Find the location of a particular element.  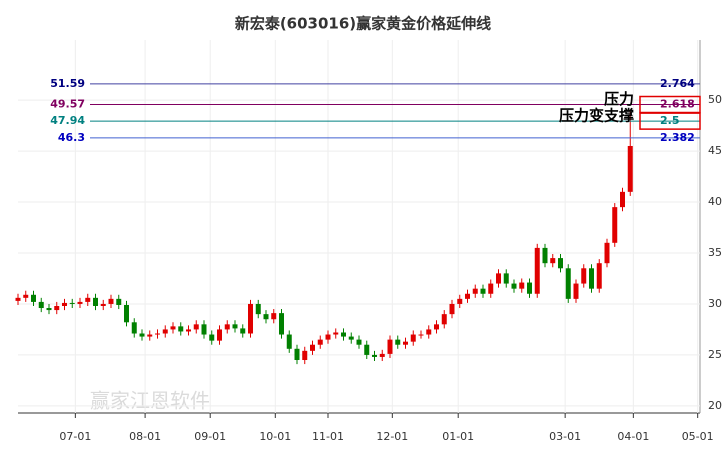

y-tick-label: 45 is located at coordinates (715, 150).